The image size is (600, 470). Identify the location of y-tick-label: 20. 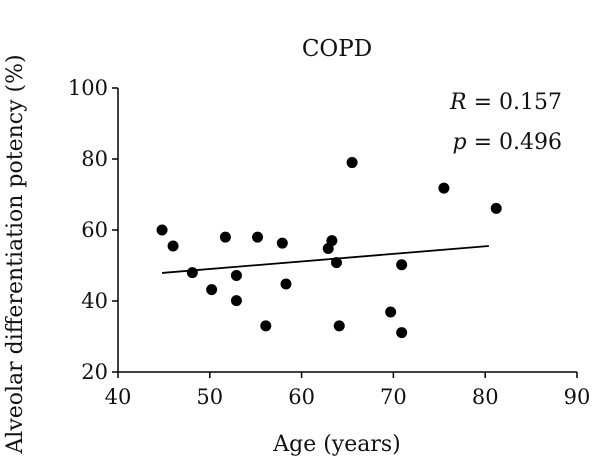
(94, 372).